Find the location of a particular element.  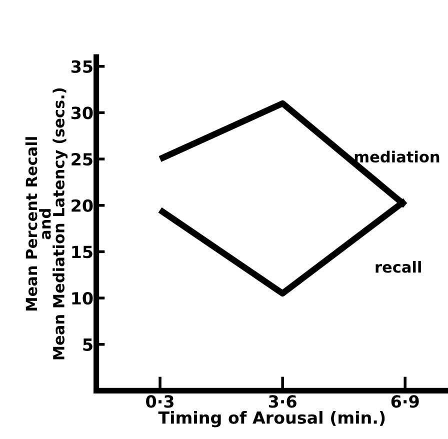

y-tick-label: 20 is located at coordinates (82, 205).